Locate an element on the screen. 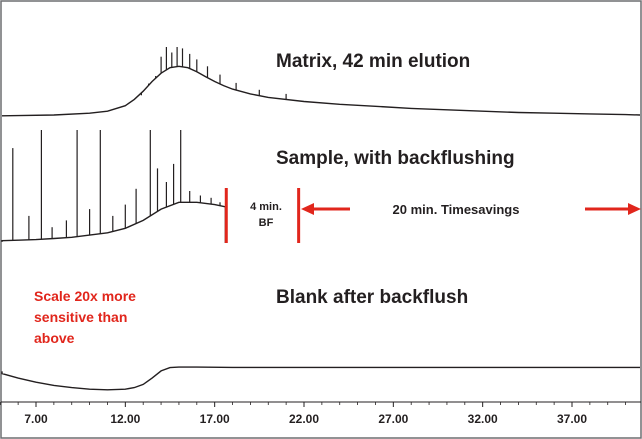 The image size is (642, 439). trace-blank is located at coordinates (320, 378).